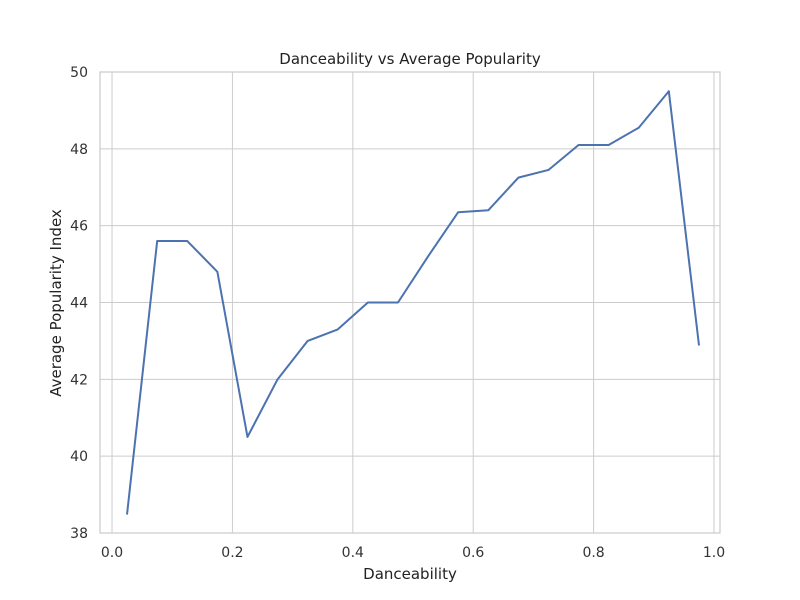 The height and width of the screenshot is (600, 800). I want to click on y-tick-label: 44, so click(79, 304).